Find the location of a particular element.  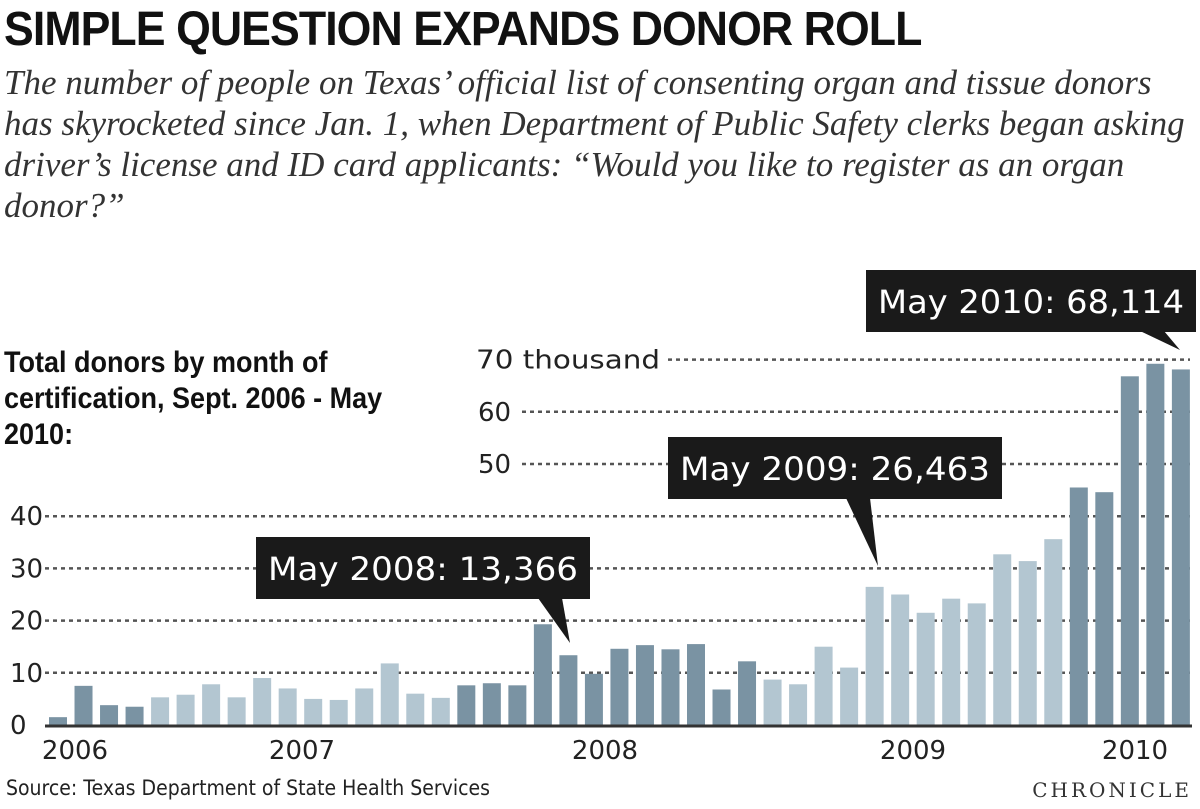

bar-feb-2010 is located at coordinates (1104, 608).